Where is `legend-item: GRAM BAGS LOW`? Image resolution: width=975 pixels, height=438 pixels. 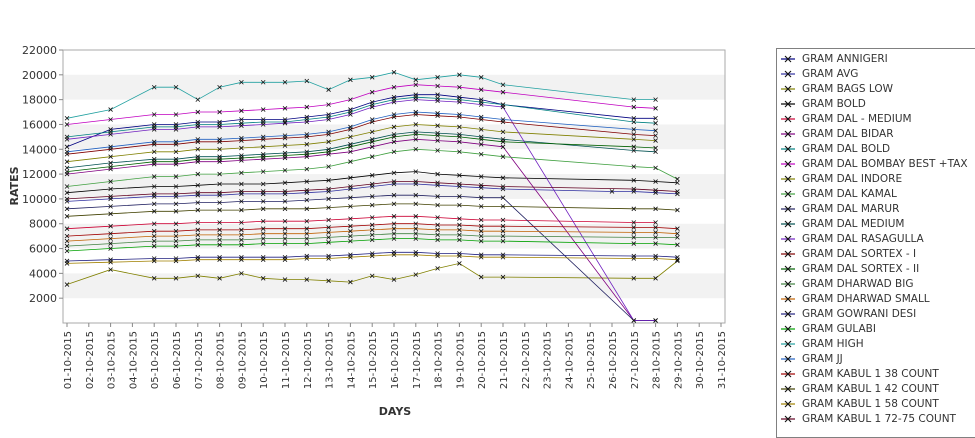 legend-item: GRAM BAGS LOW is located at coordinates (876, 89).